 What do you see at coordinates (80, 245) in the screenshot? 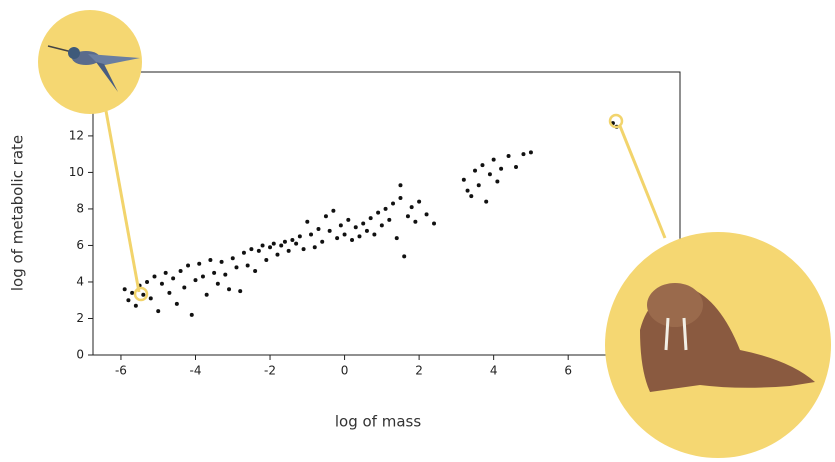
I see `y-tick-label: 6` at bounding box center [80, 245].